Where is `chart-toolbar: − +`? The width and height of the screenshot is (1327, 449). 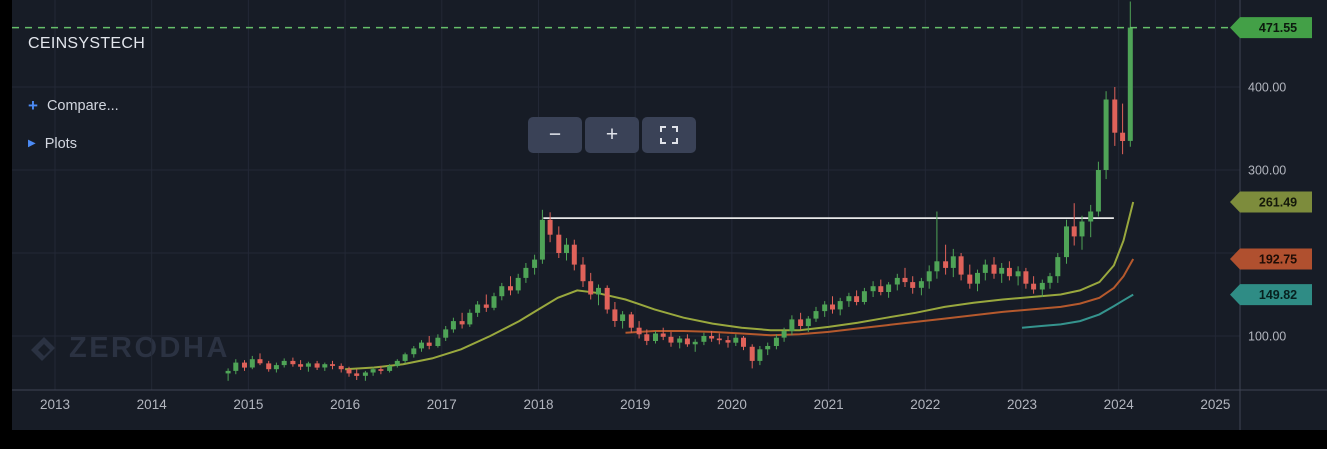 chart-toolbar: − + is located at coordinates (612, 135).